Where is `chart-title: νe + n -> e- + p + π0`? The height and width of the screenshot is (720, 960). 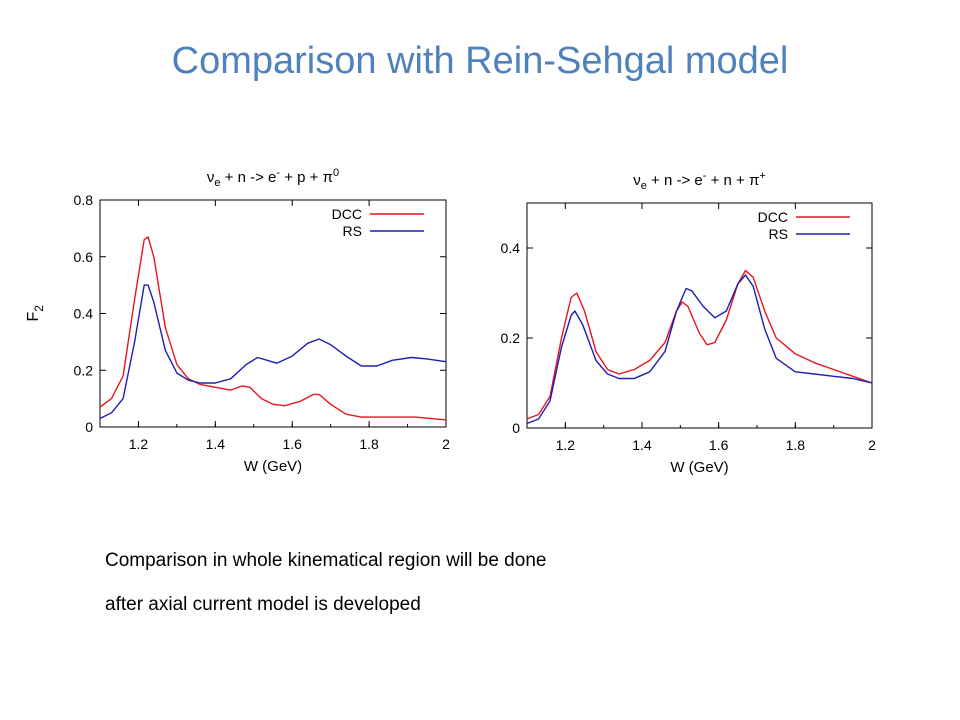
chart-title: νe + n -> e- + p + π0 is located at coordinates (273, 178).